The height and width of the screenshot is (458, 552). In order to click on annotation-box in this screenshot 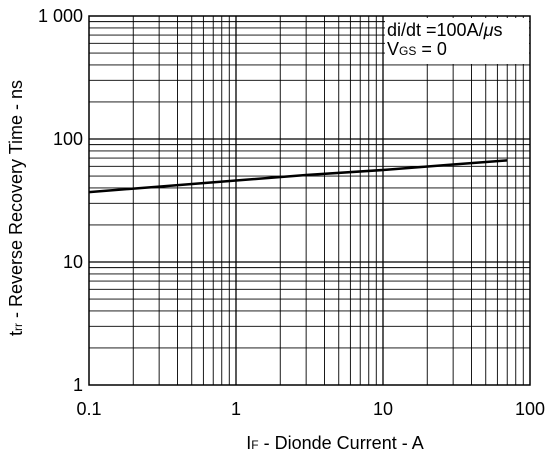, I will do `click(457, 41)`.